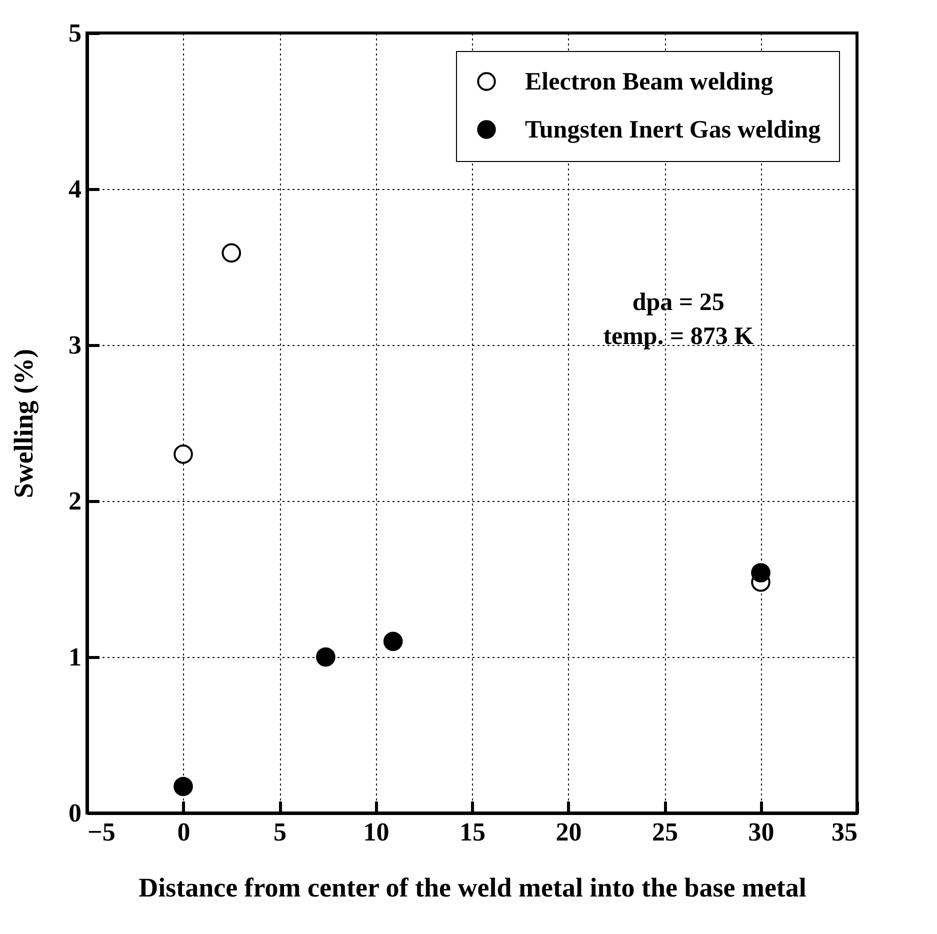  What do you see at coordinates (761, 832) in the screenshot?
I see `x-tick-label: 30` at bounding box center [761, 832].